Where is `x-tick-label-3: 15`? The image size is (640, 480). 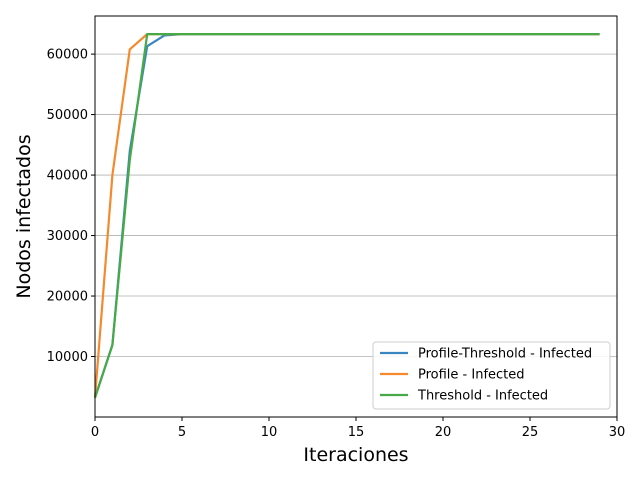 x-tick-label-3: 15 is located at coordinates (356, 432).